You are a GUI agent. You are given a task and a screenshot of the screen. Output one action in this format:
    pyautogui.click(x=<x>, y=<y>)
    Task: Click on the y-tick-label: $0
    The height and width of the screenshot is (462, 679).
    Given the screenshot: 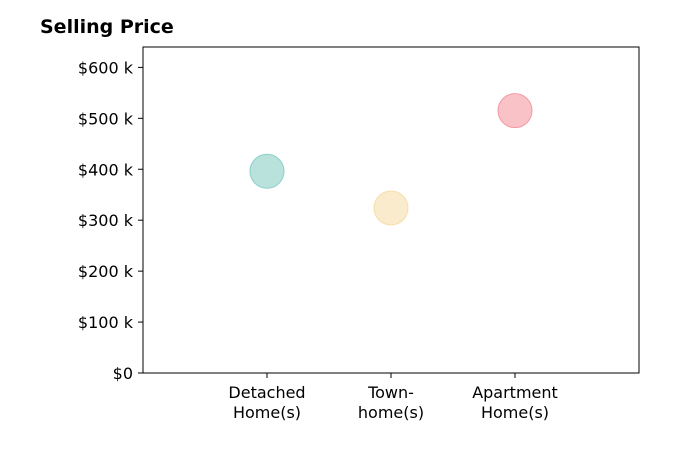 What is the action you would take?
    pyautogui.click(x=123, y=373)
    